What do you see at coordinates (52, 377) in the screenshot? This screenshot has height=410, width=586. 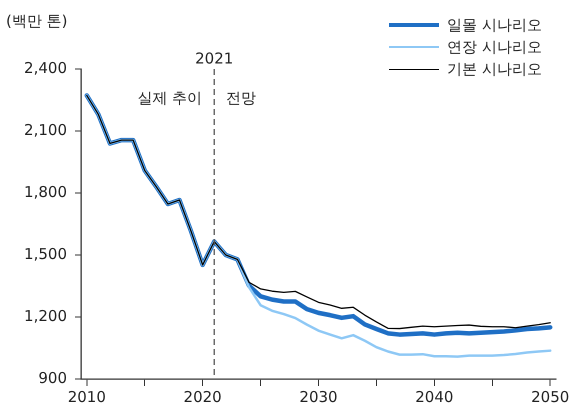 I see `y-tick-label: 900` at bounding box center [52, 377].